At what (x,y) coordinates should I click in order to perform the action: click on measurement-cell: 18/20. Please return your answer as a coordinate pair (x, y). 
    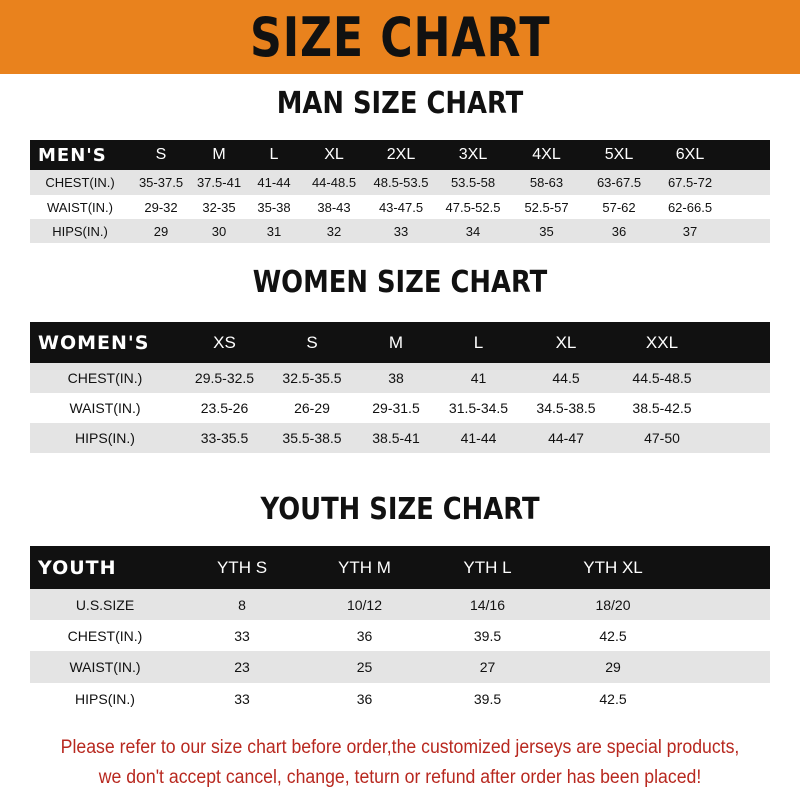
    Looking at the image, I should click on (613, 604).